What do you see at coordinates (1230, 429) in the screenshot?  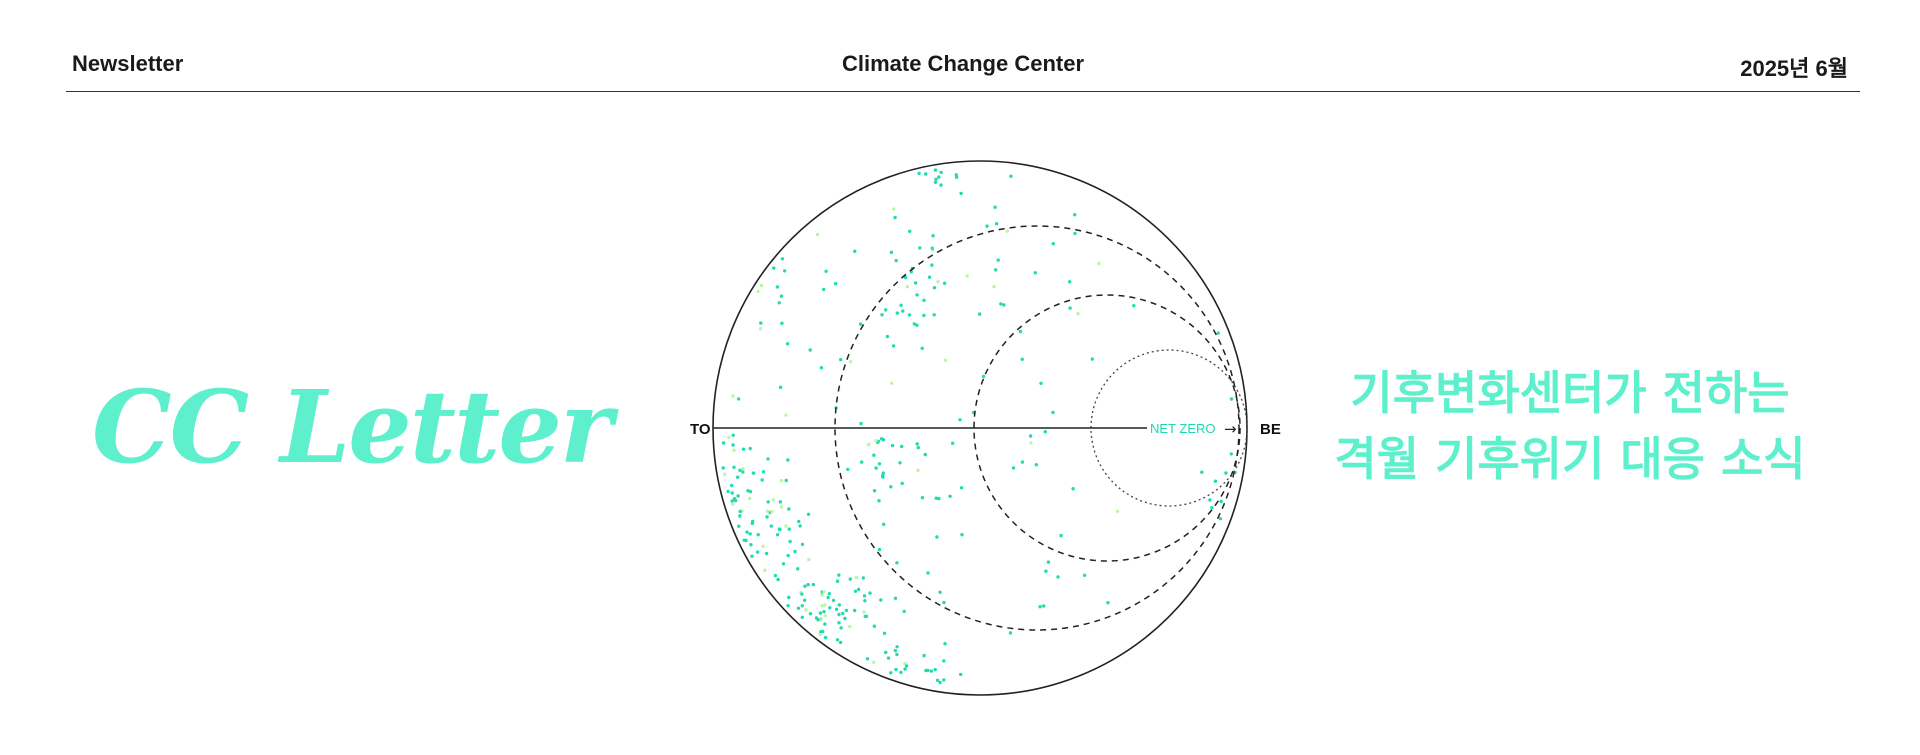 I see `arrow-icon: →` at bounding box center [1230, 429].